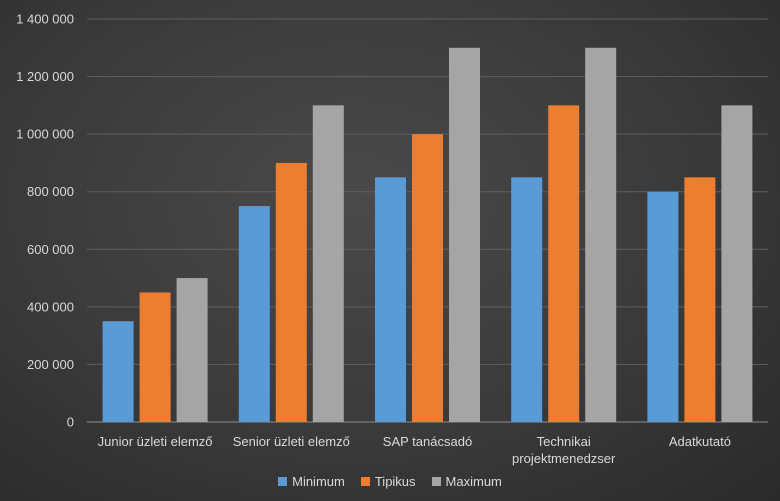  I want to click on x-tick-label: Technikai projektmenedzser, so click(564, 450).